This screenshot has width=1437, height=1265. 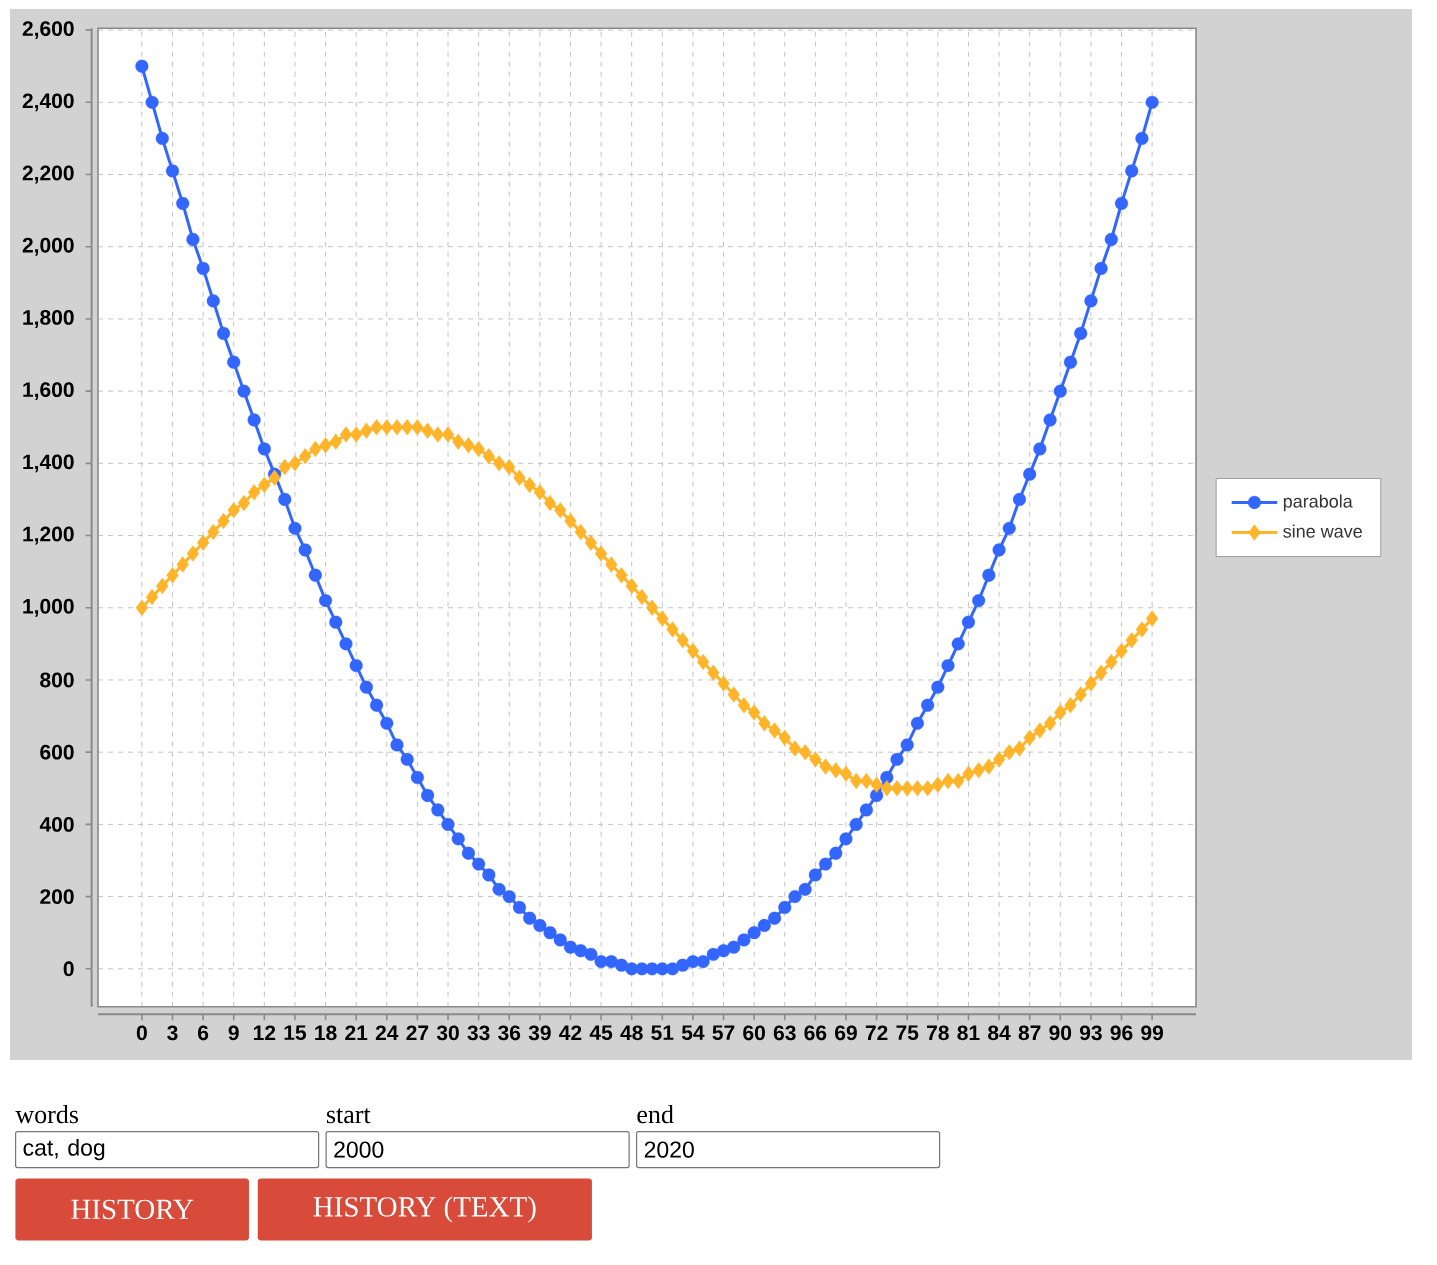 What do you see at coordinates (326, 1033) in the screenshot?
I see `x-tick-label: 18` at bounding box center [326, 1033].